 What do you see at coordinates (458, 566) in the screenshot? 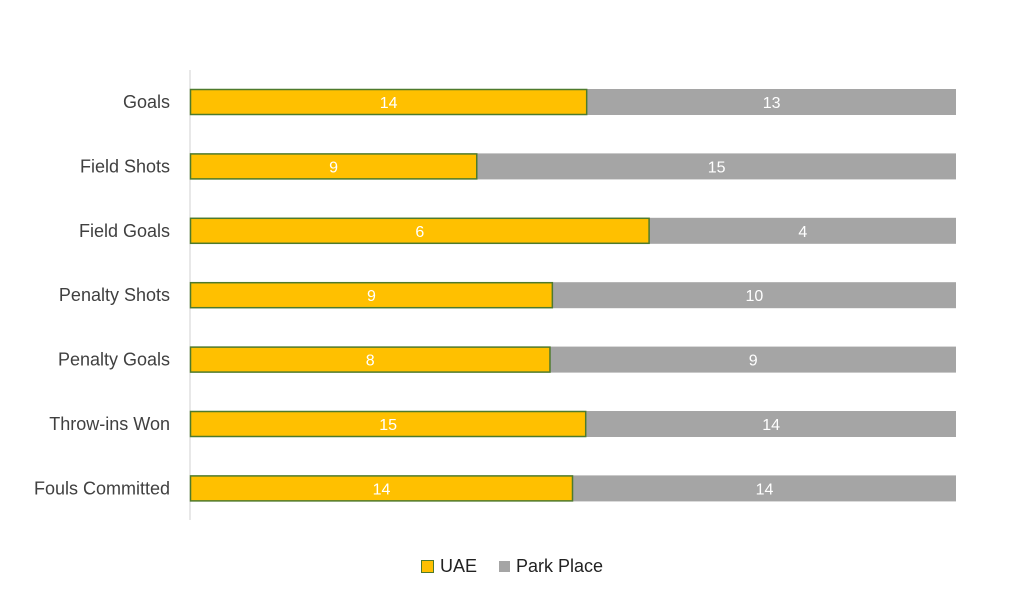
I see `legend-label-uae: UAE` at bounding box center [458, 566].